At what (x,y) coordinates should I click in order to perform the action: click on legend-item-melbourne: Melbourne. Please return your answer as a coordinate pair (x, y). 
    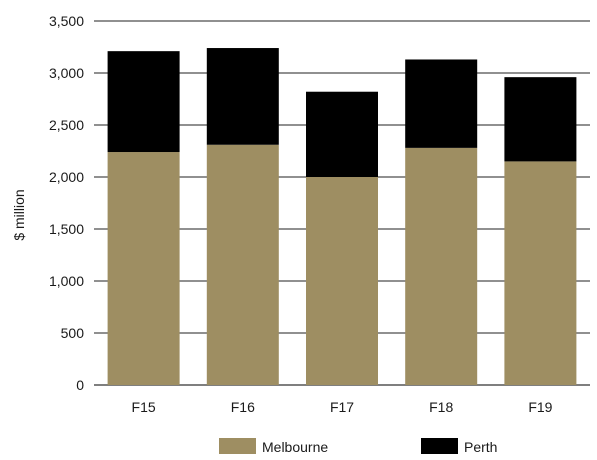
    Looking at the image, I should click on (273, 446).